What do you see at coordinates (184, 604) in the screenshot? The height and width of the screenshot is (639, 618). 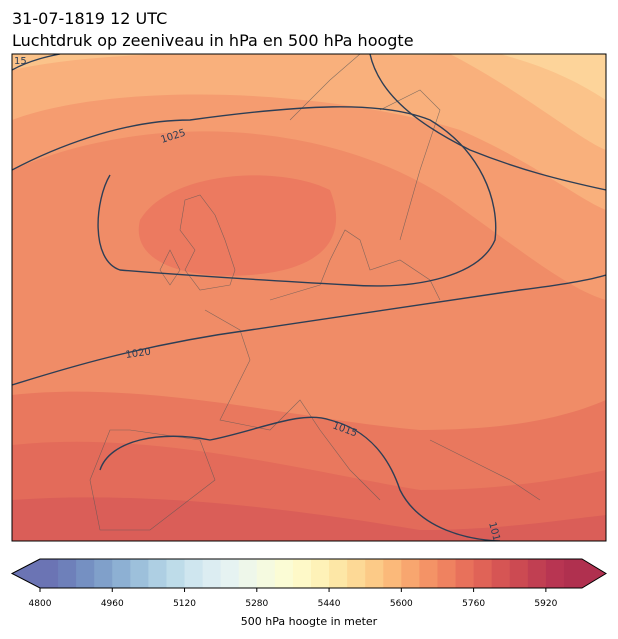 I see `colorbar-tick-label: 5120` at bounding box center [184, 604].